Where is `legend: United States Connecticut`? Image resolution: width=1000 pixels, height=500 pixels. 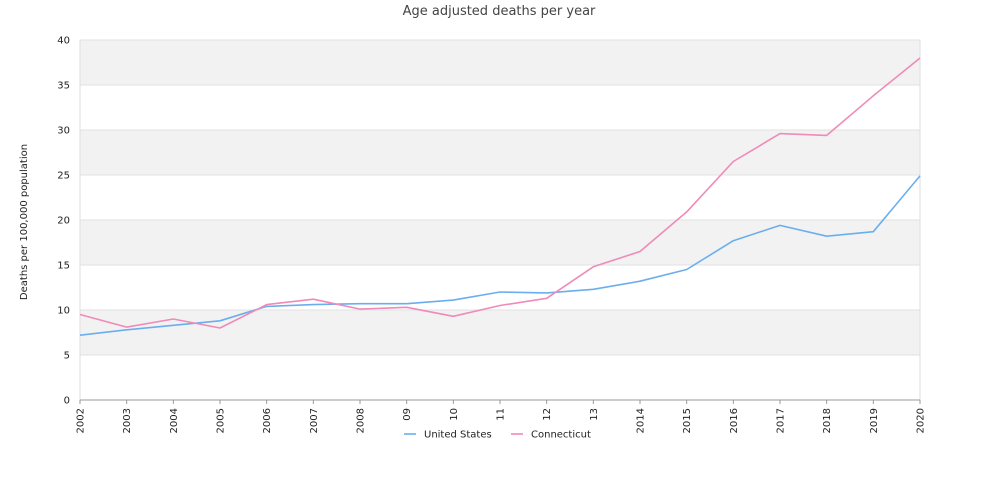 legend: United States Connecticut is located at coordinates (497, 435).